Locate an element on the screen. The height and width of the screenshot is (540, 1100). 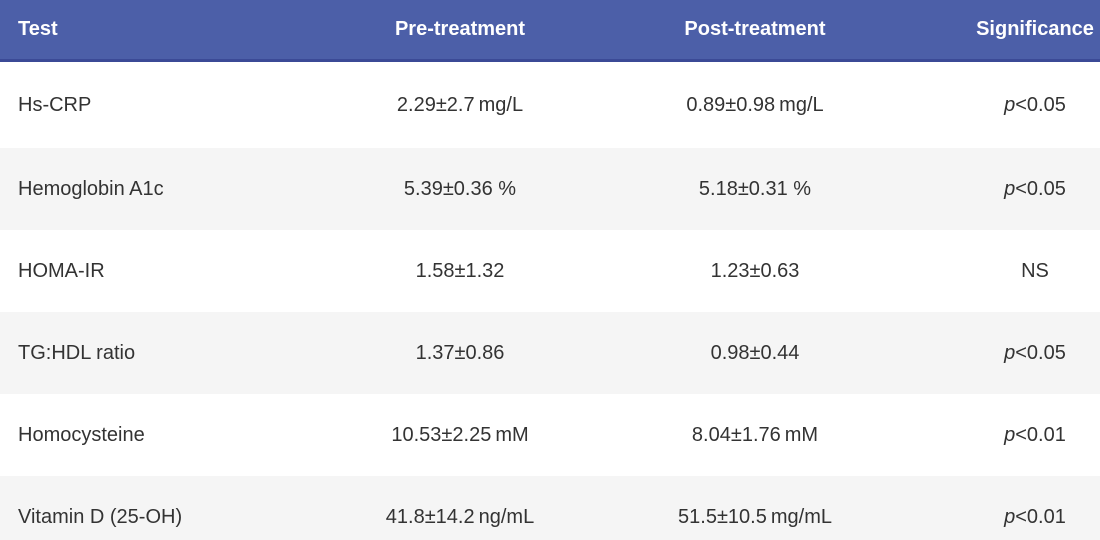
cell-pretreatment: 1.58±1.32 is located at coordinates (460, 270).